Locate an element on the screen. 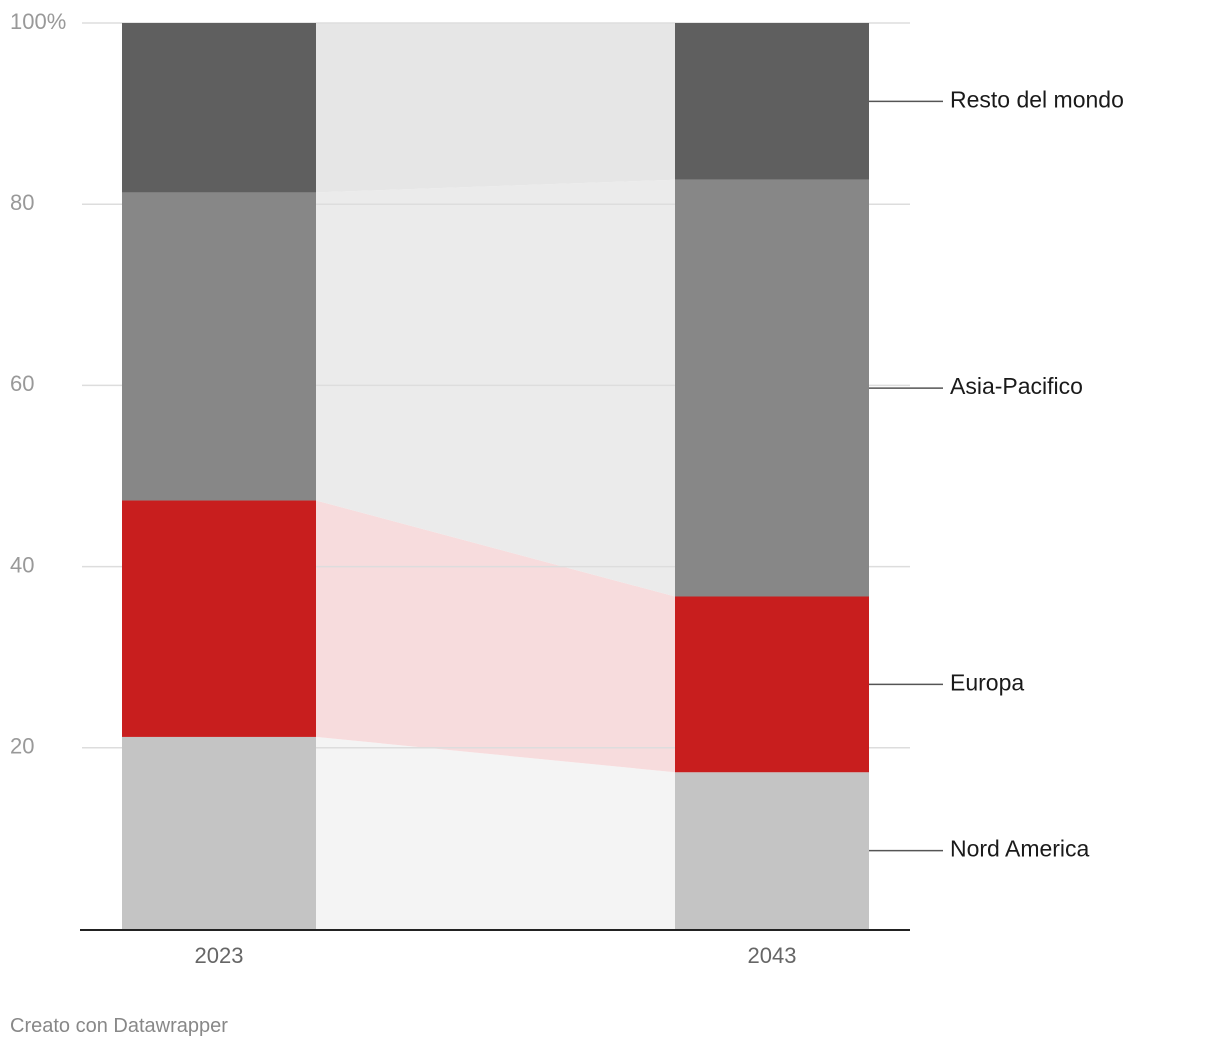 This screenshot has height=1052, width=1220. datawrapper-credit: Creato con Datawrapper is located at coordinates (119, 1026).